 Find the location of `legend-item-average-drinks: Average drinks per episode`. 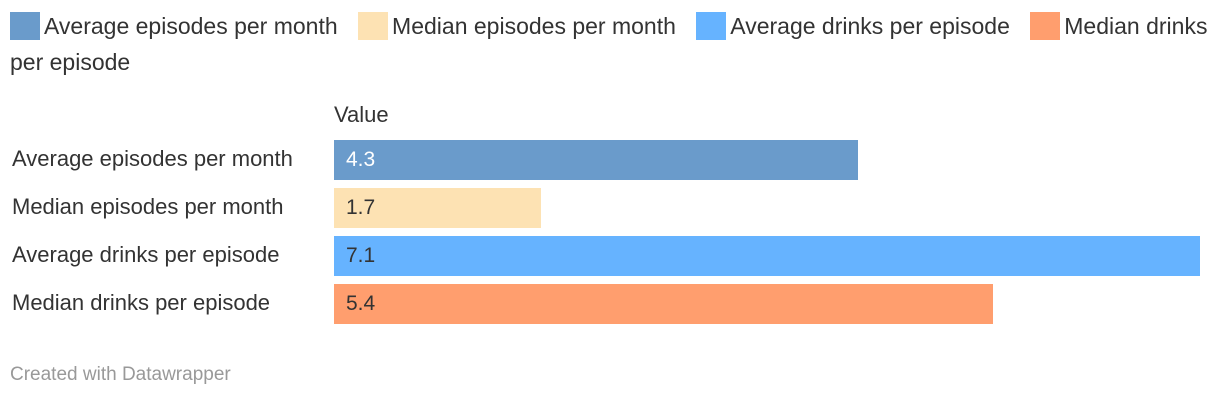

legend-item-average-drinks: Average drinks per episode is located at coordinates (853, 26).